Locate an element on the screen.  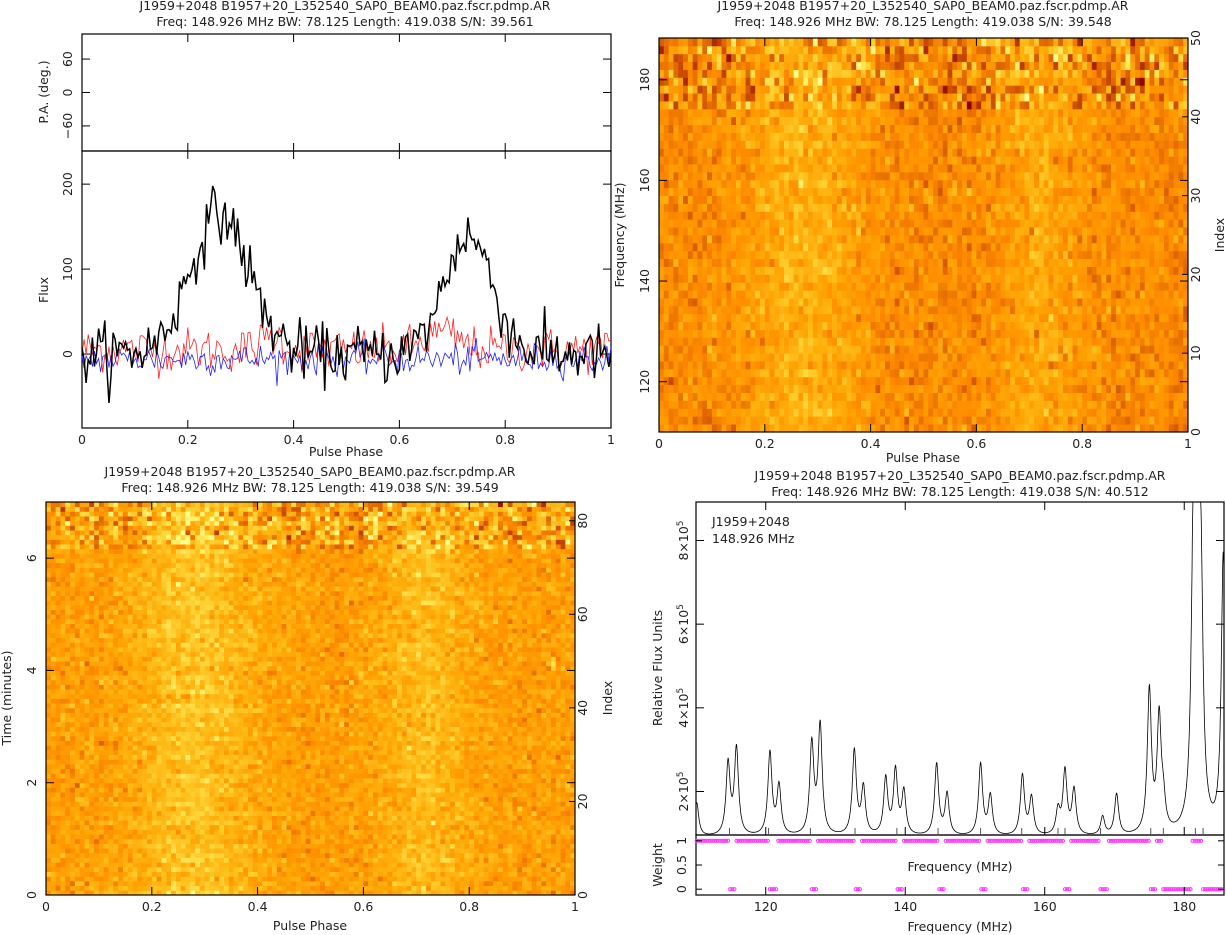
pa-ylabel: P.A. (deg.) is located at coordinates (43, 91).